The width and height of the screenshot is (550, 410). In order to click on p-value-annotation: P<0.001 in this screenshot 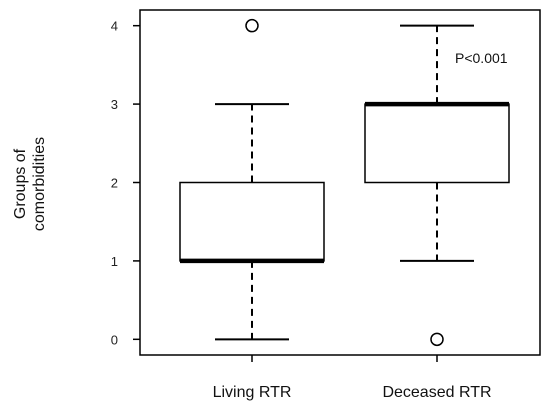, I will do `click(481, 58)`.